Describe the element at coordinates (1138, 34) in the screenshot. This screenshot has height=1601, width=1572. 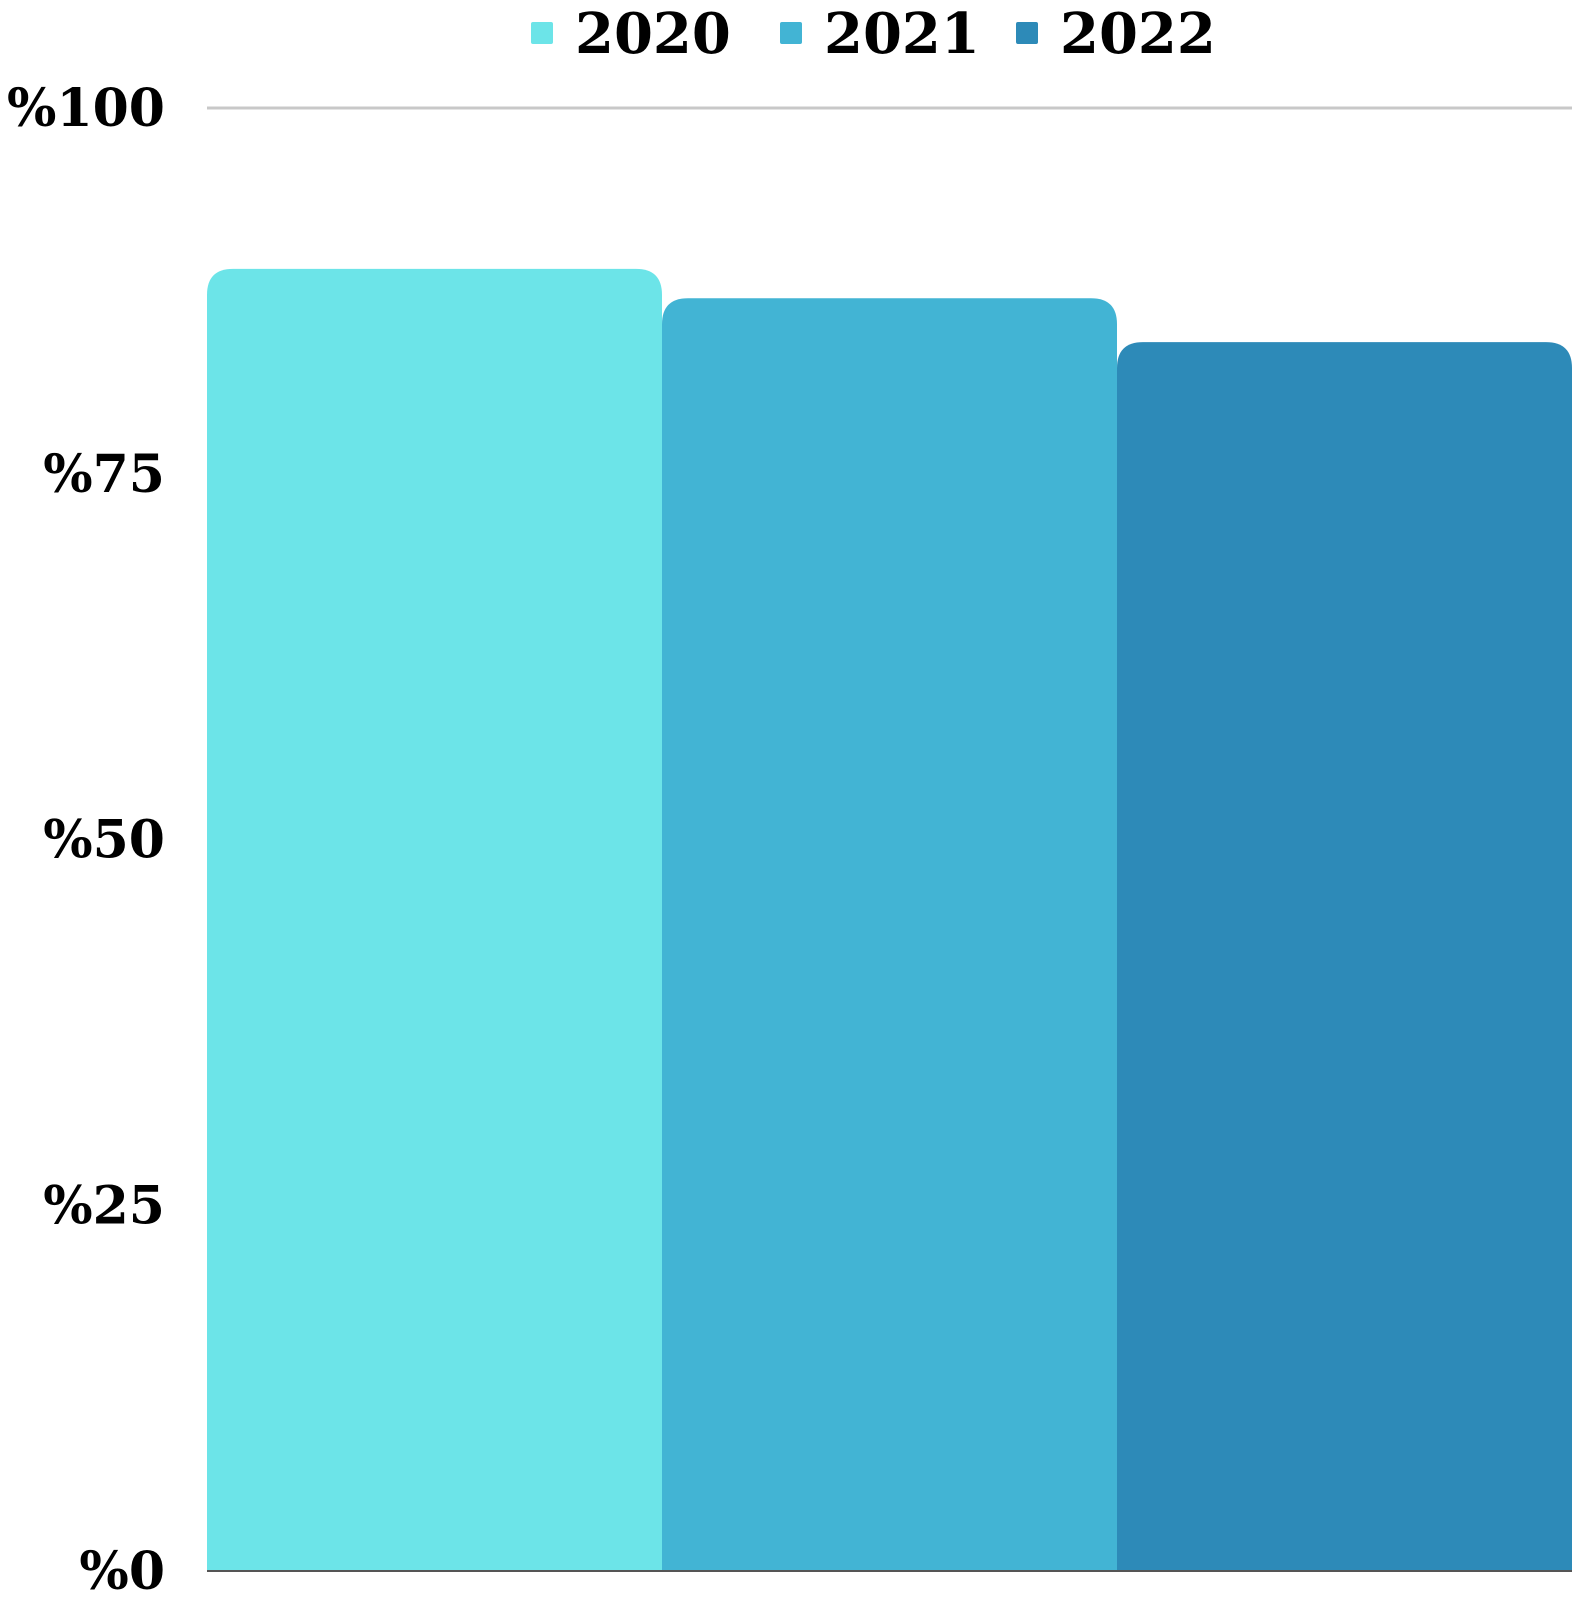
I see `legend-label: 2022` at that location.